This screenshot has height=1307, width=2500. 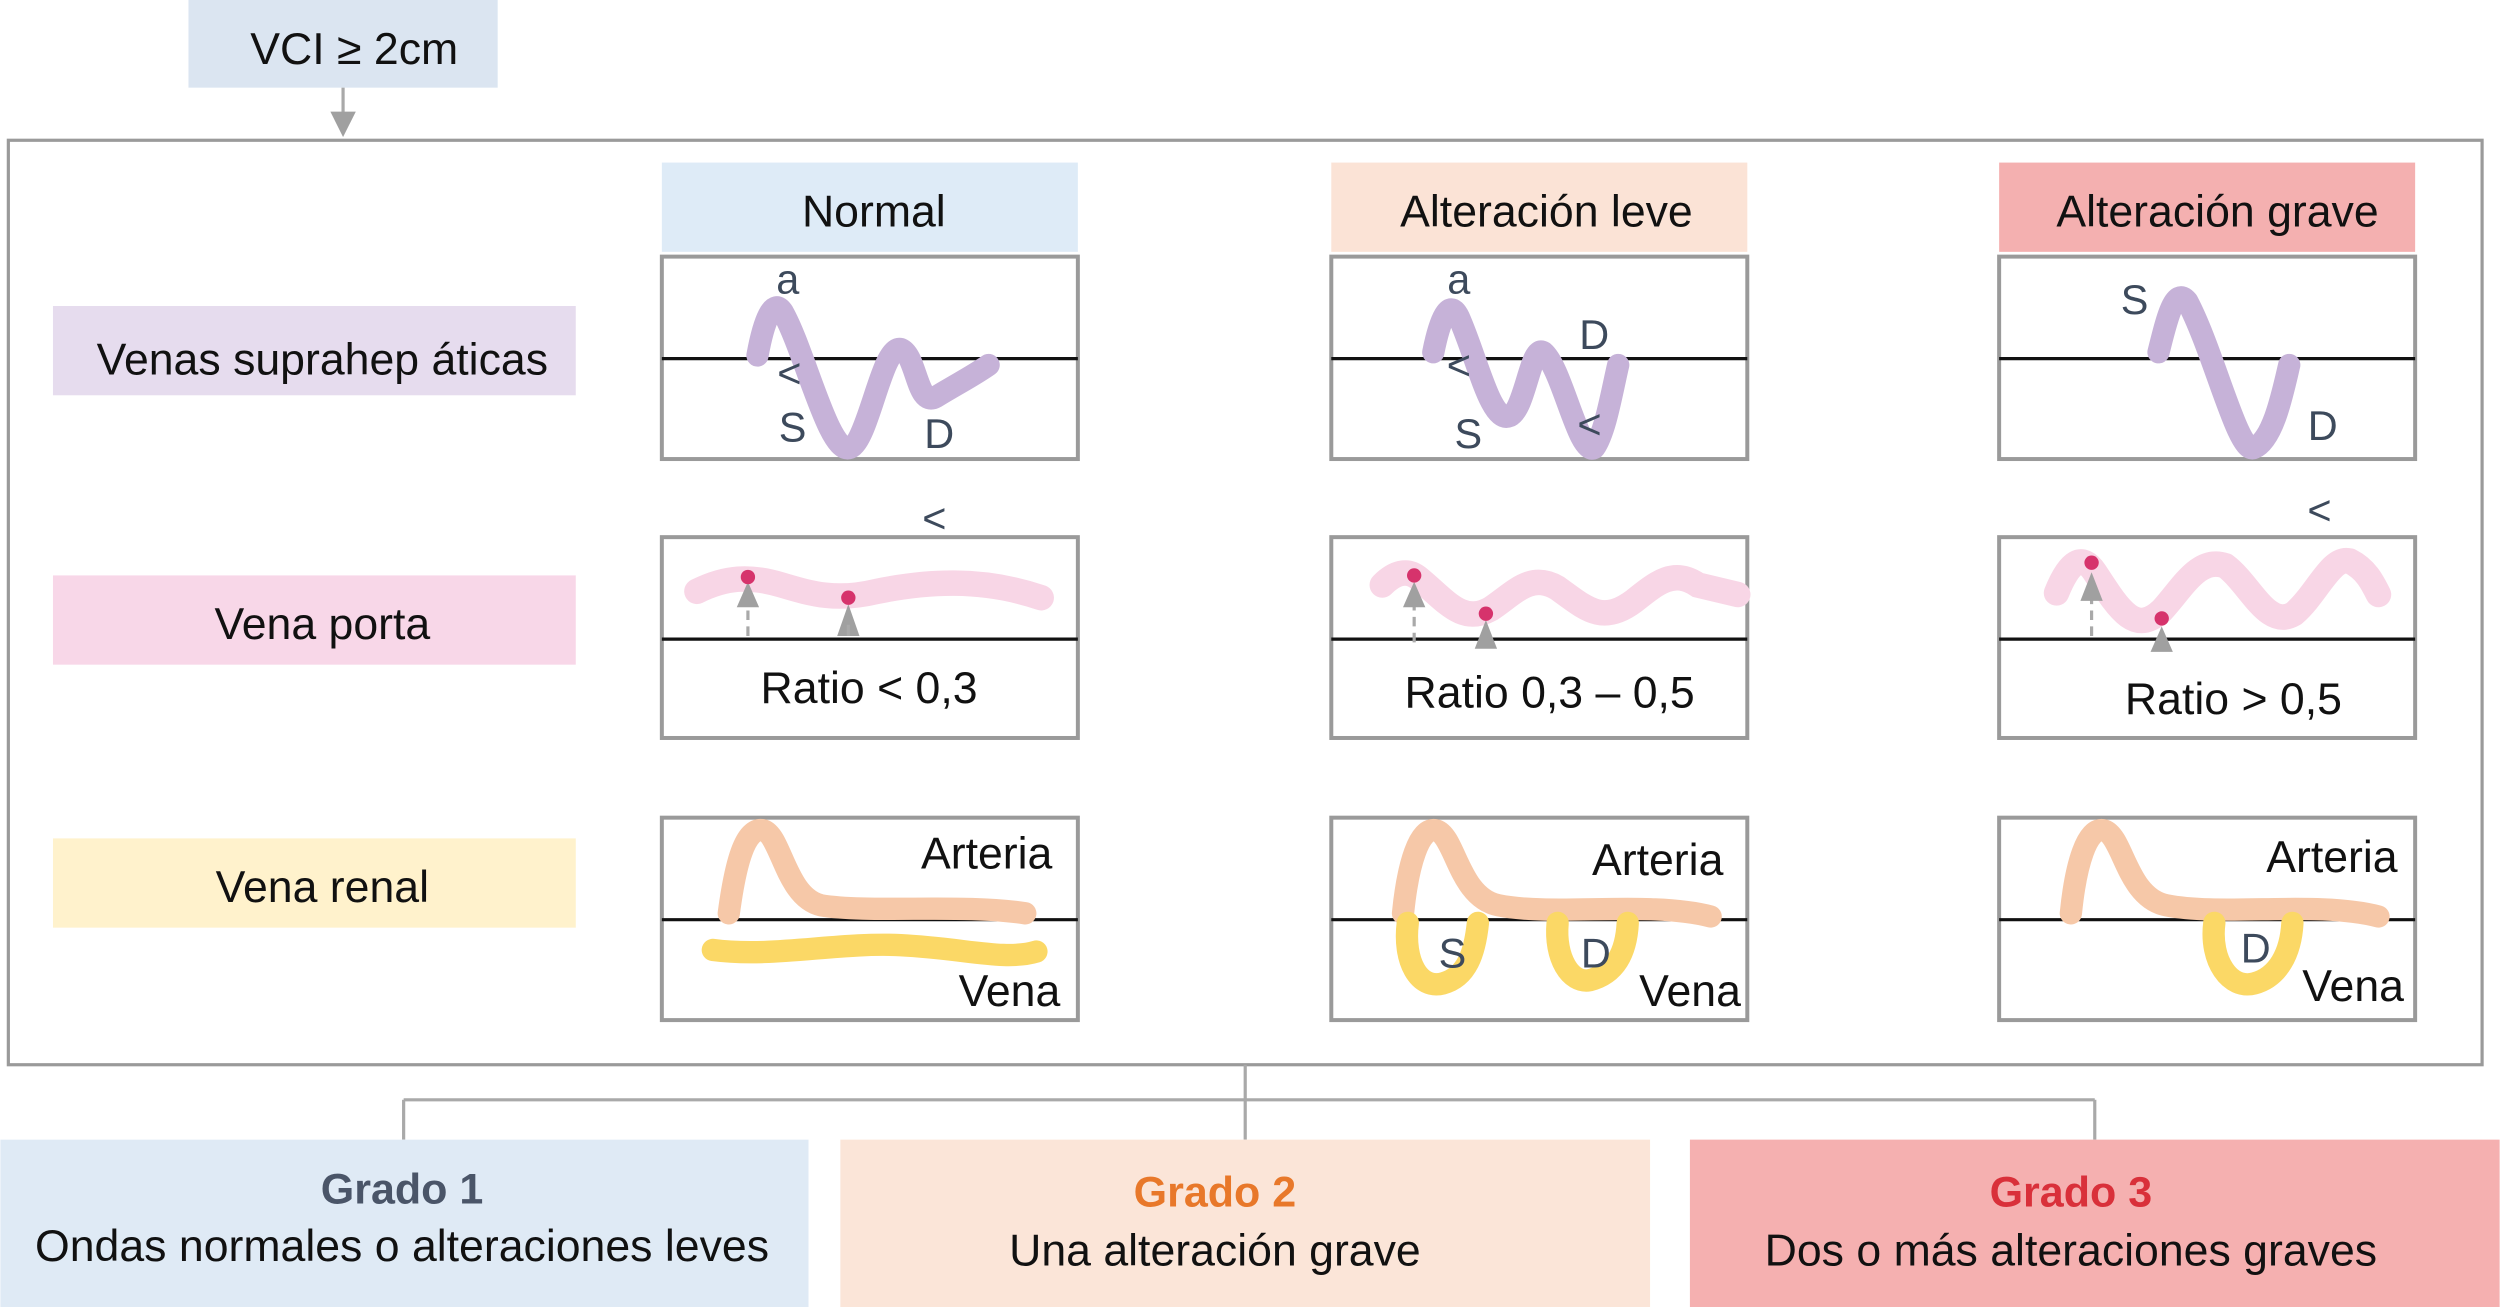 I want to click on row-label-vena-renal: Vena renal, so click(x=314, y=883).